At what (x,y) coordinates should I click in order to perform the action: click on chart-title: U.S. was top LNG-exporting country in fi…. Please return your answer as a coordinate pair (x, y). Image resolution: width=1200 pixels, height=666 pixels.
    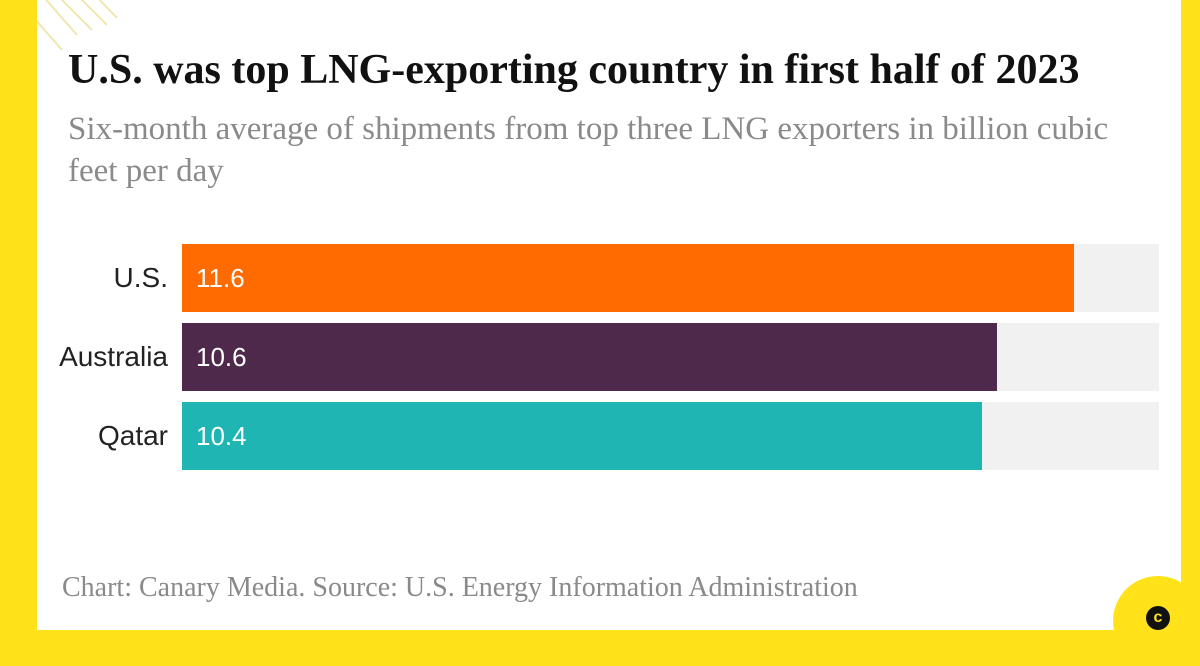
    Looking at the image, I should click on (574, 70).